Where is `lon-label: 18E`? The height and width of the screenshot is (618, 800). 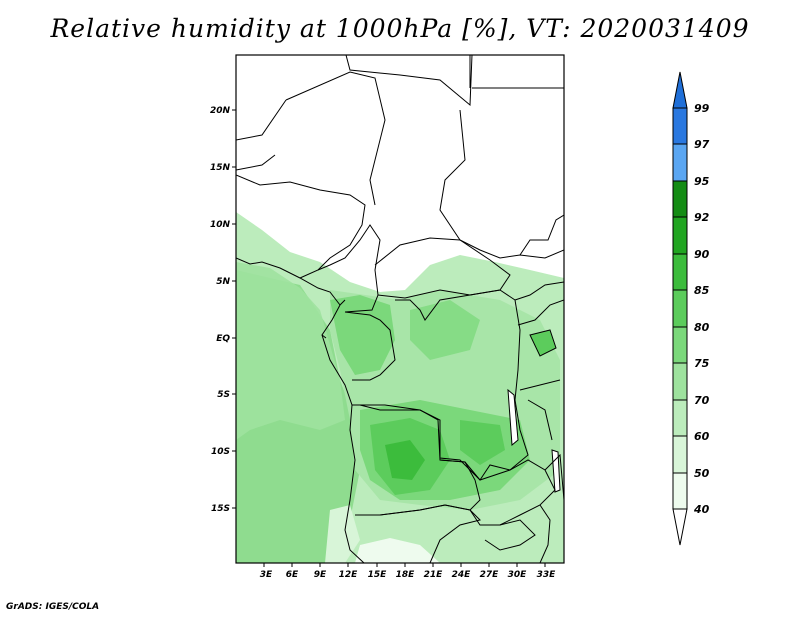
lon-label: 18E is located at coordinates (406, 575).